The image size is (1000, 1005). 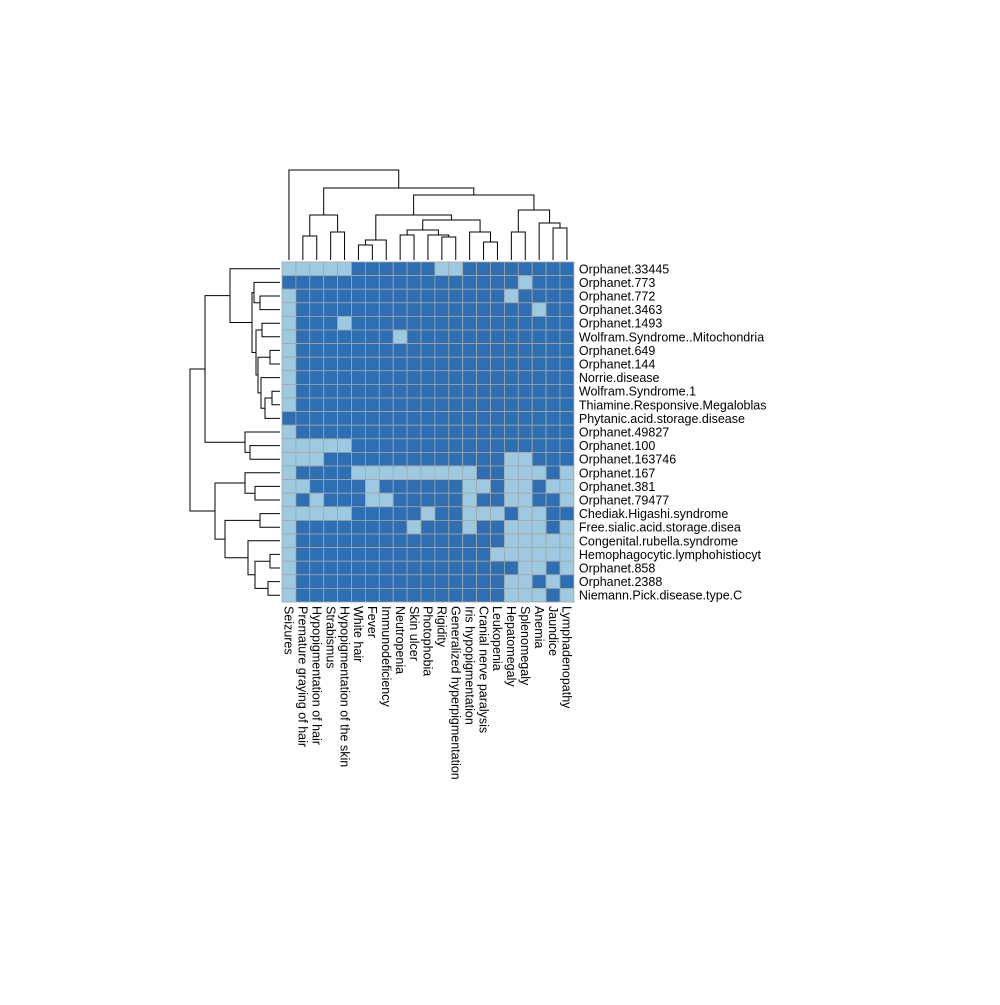 I want to click on row-label: Orphanet.3463, so click(x=620, y=310).